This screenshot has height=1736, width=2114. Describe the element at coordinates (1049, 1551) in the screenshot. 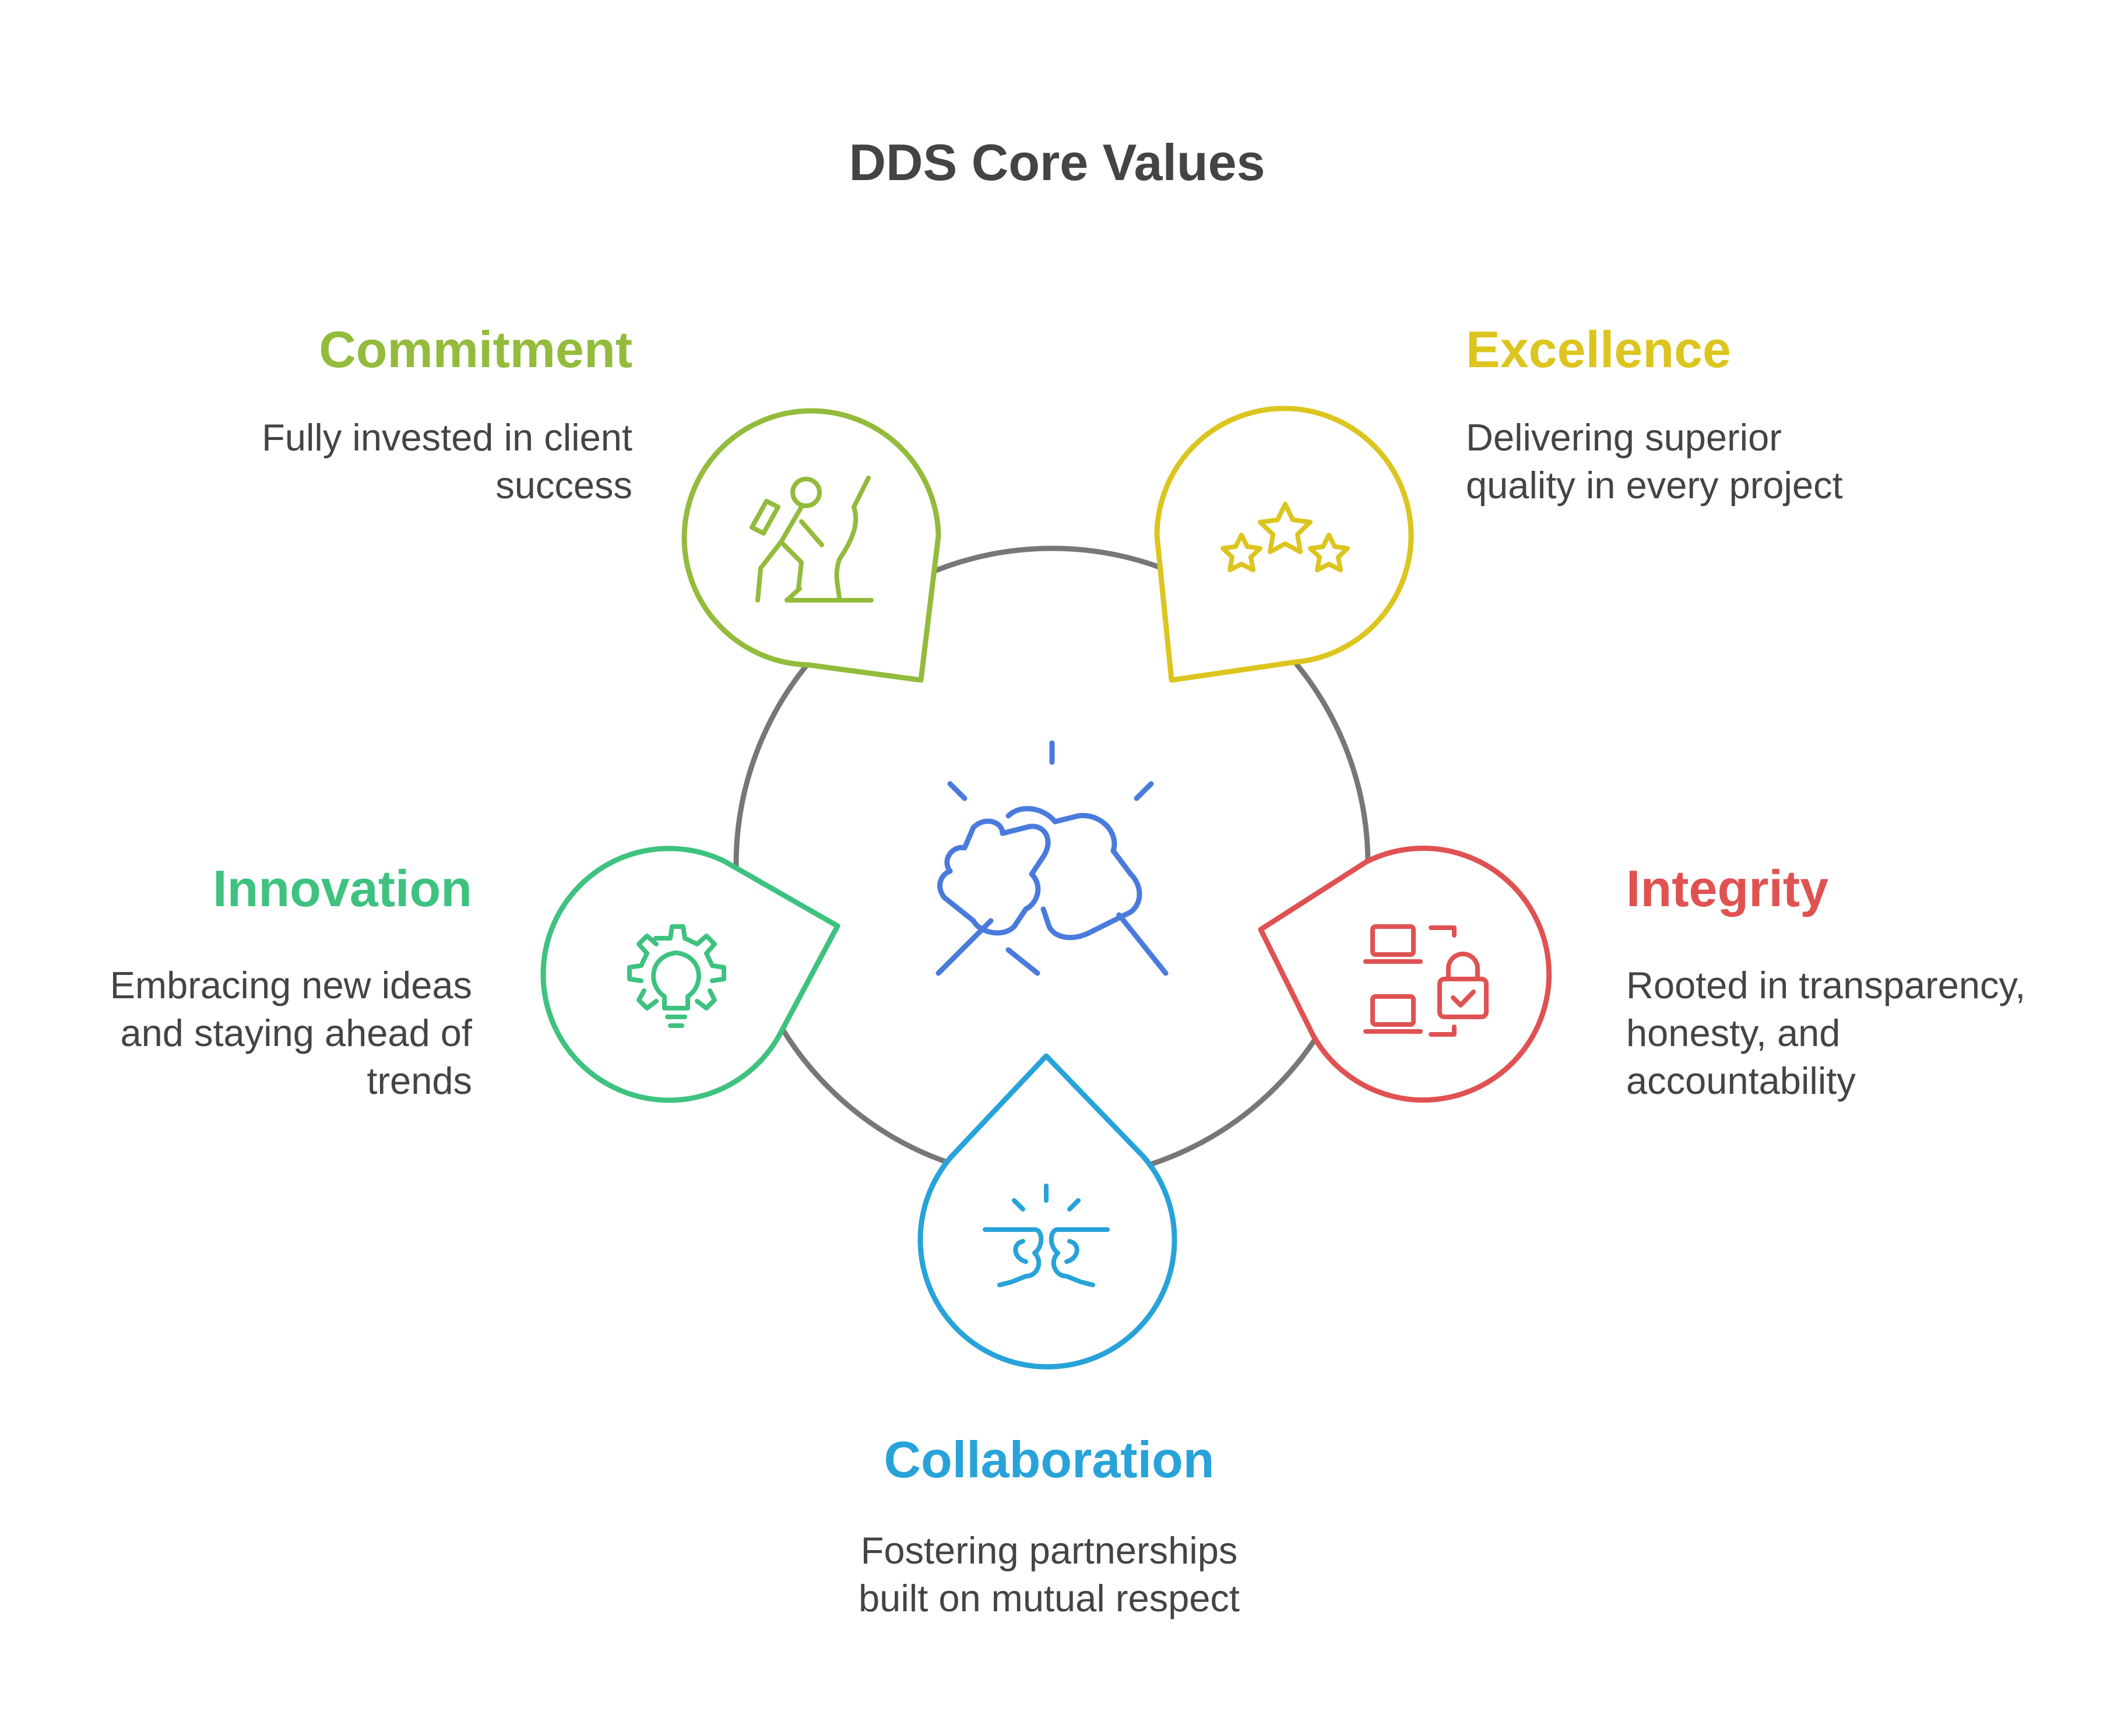

I see `collaboration-line: Fostering partnerships` at that location.